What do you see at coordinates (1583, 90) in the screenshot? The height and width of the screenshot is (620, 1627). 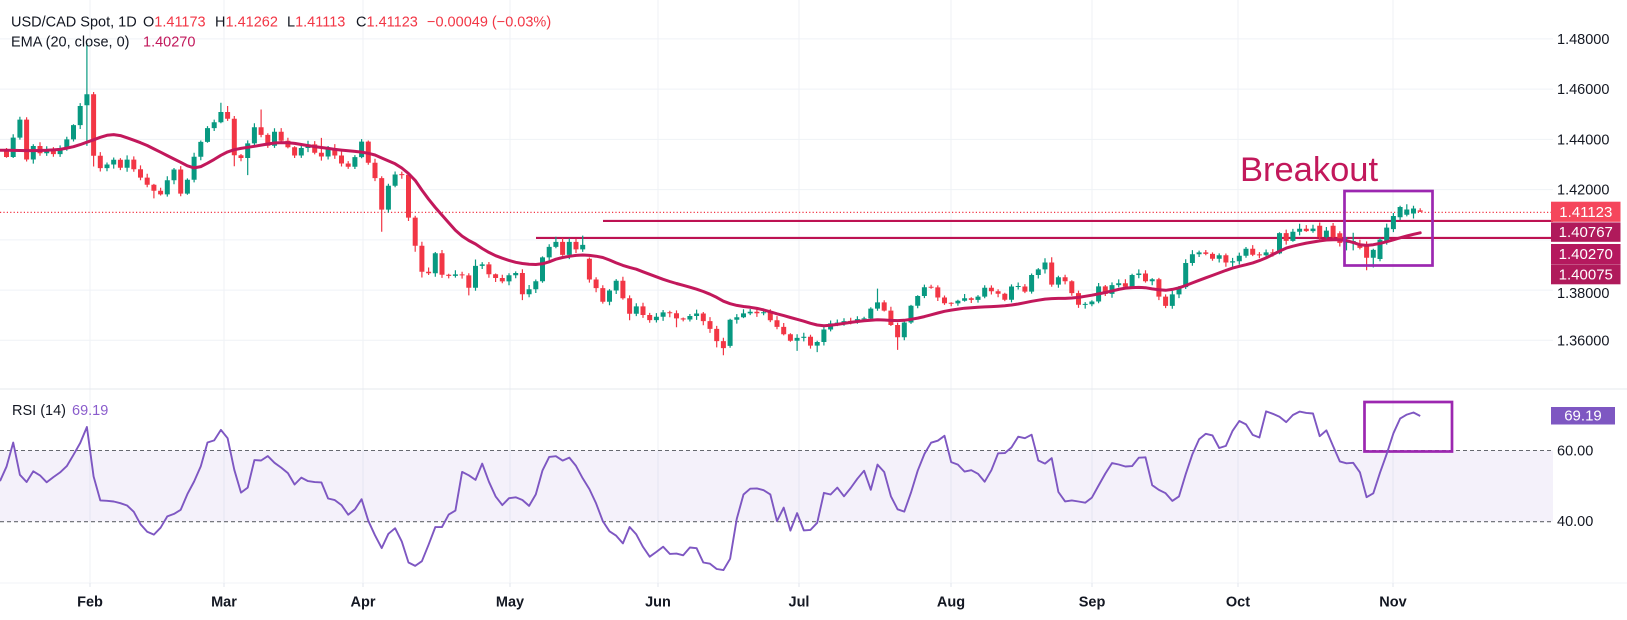 I see `svg-text: 1.46000` at bounding box center [1583, 90].